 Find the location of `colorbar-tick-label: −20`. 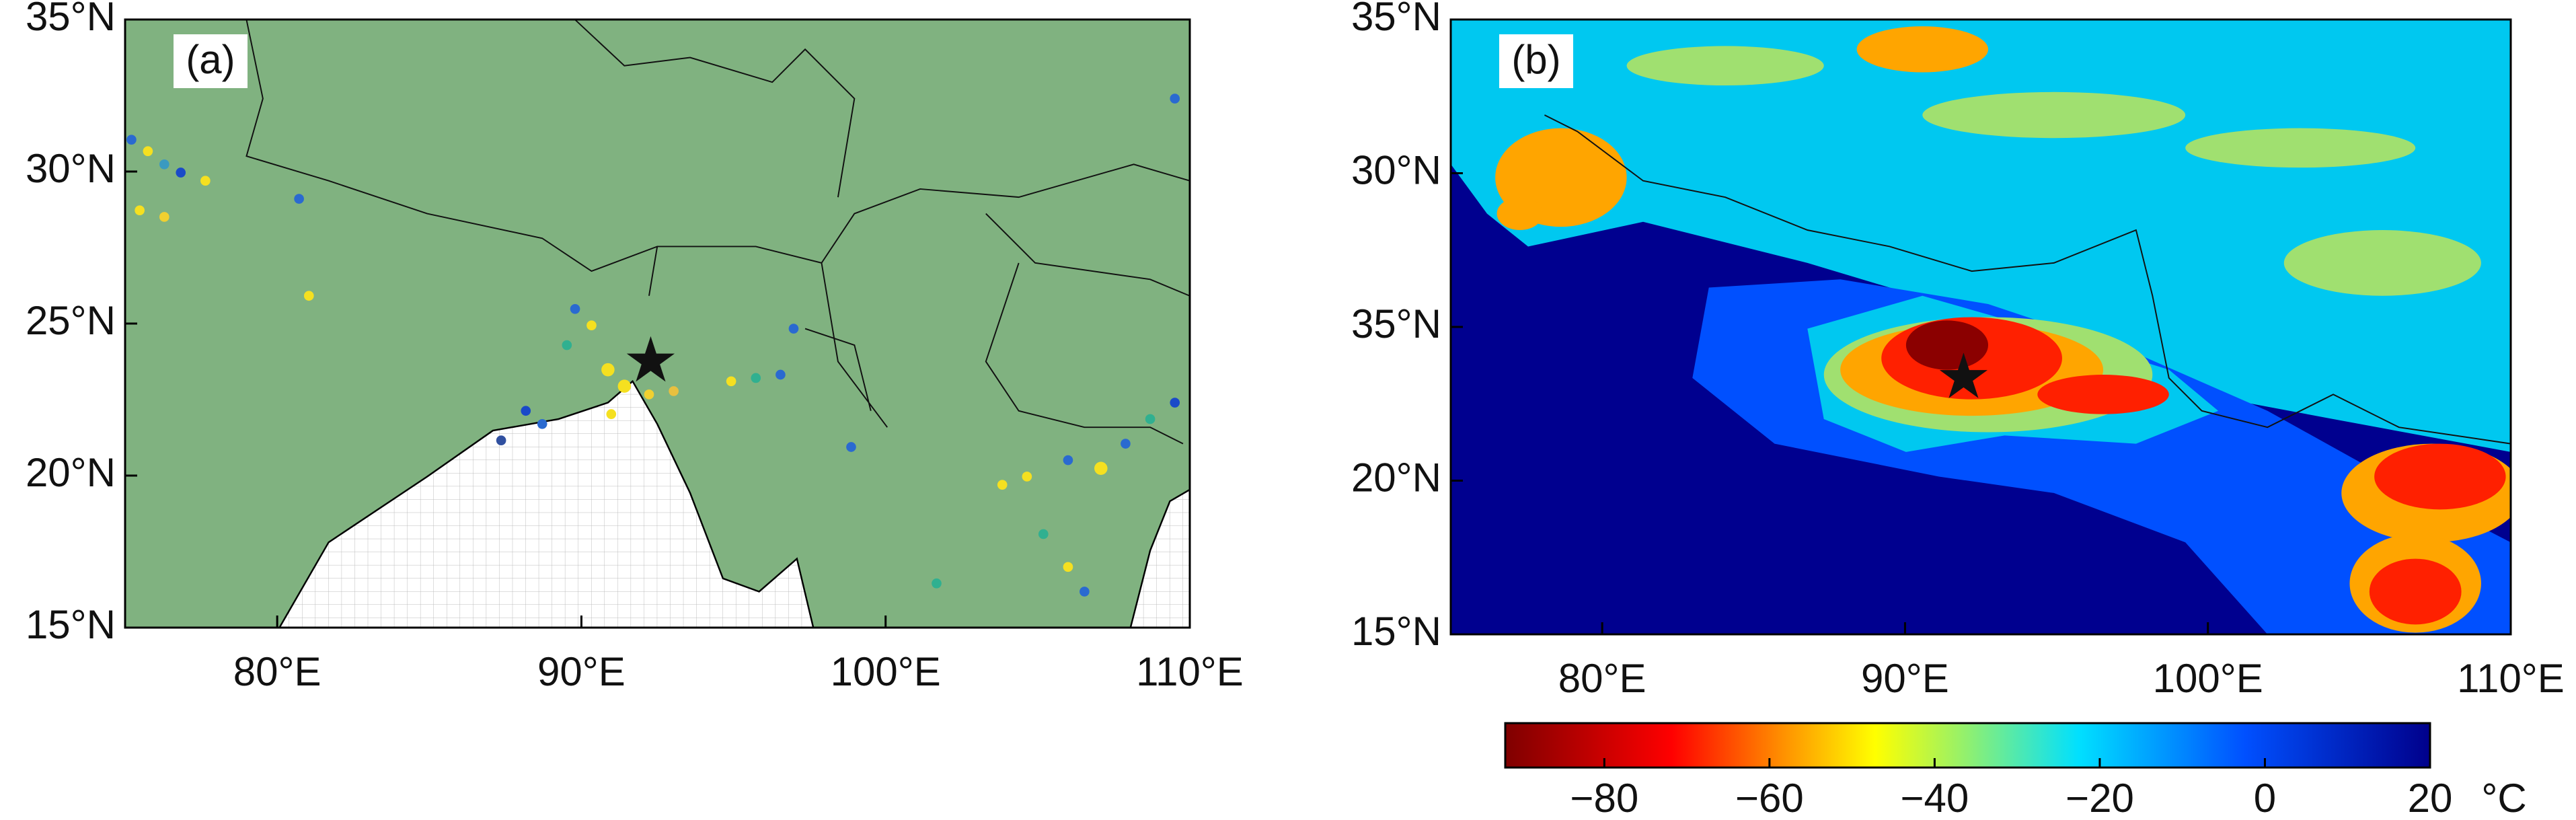

colorbar-tick-label: −20 is located at coordinates (2100, 798).